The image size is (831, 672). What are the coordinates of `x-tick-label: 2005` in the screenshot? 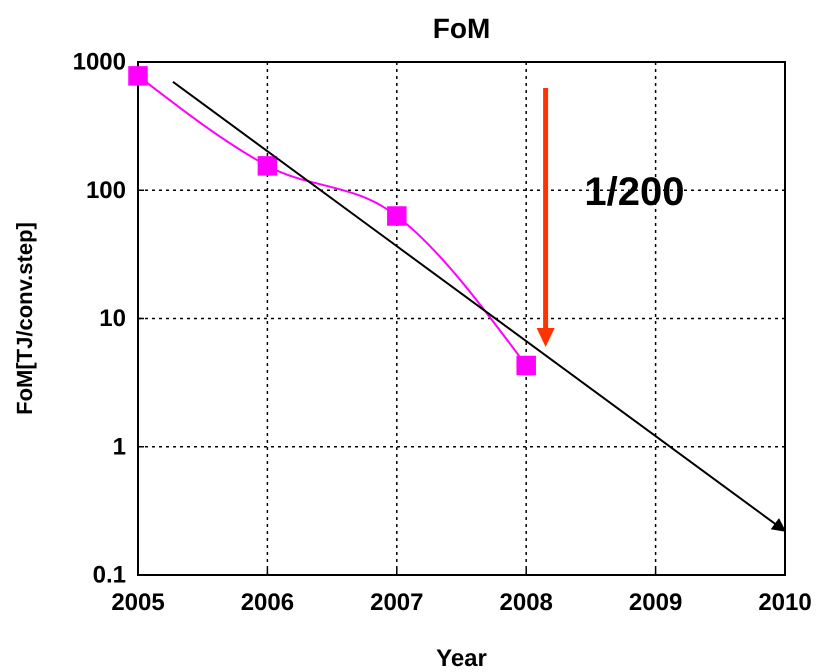 It's located at (138, 602).